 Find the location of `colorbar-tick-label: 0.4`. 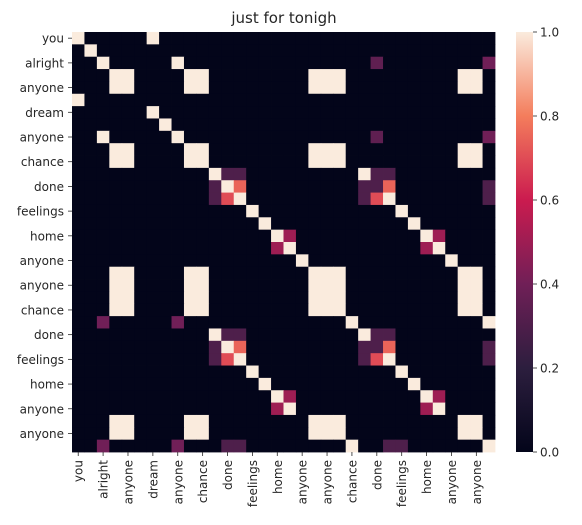

colorbar-tick-label: 0.4 is located at coordinates (549, 285).